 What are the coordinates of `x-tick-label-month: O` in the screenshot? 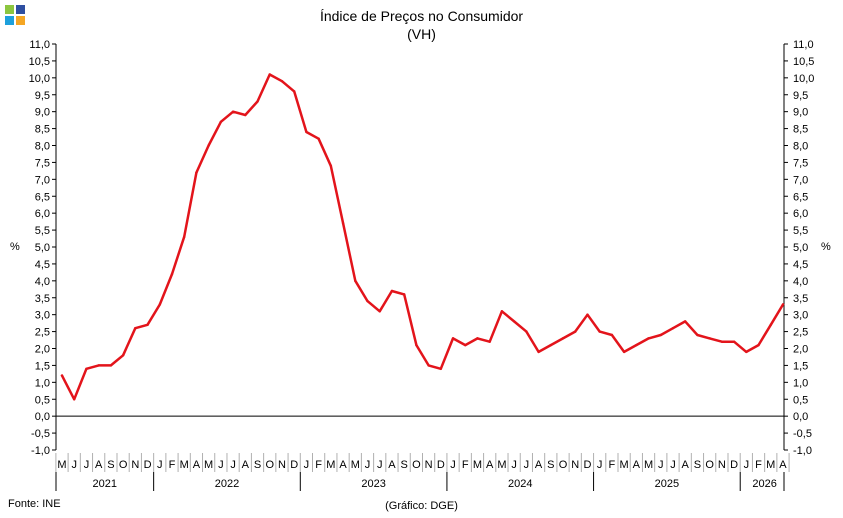 It's located at (123, 465).